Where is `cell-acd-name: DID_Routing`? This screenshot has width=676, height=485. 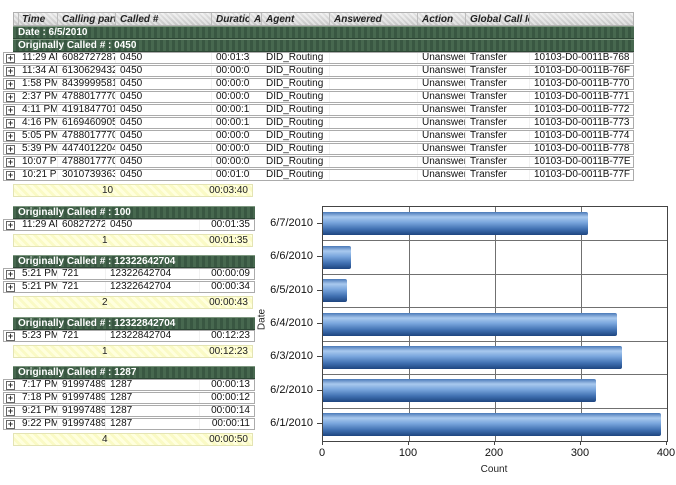 cell-acd-name: DID_Routing is located at coordinates (296, 175).